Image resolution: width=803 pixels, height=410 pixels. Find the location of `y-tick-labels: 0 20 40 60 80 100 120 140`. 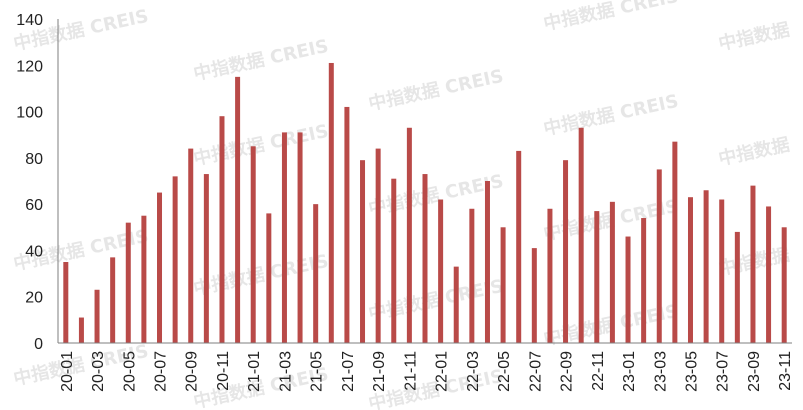

y-tick-labels: 0 20 40 60 80 100 120 140 is located at coordinates (29, 182).